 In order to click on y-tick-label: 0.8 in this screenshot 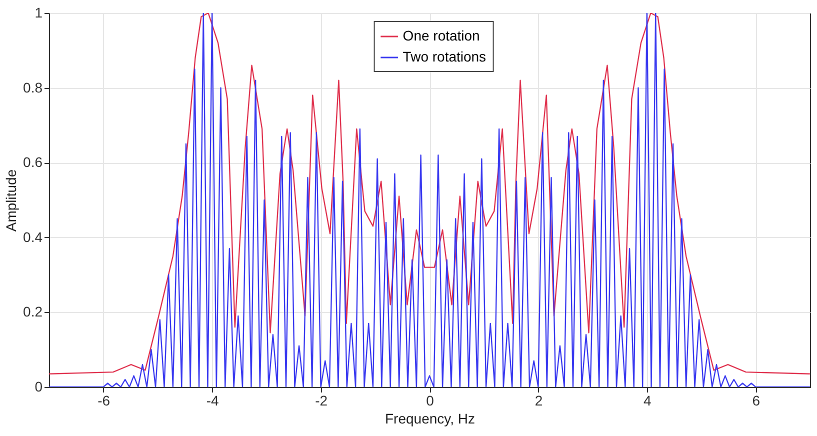, I will do `click(33, 87)`.